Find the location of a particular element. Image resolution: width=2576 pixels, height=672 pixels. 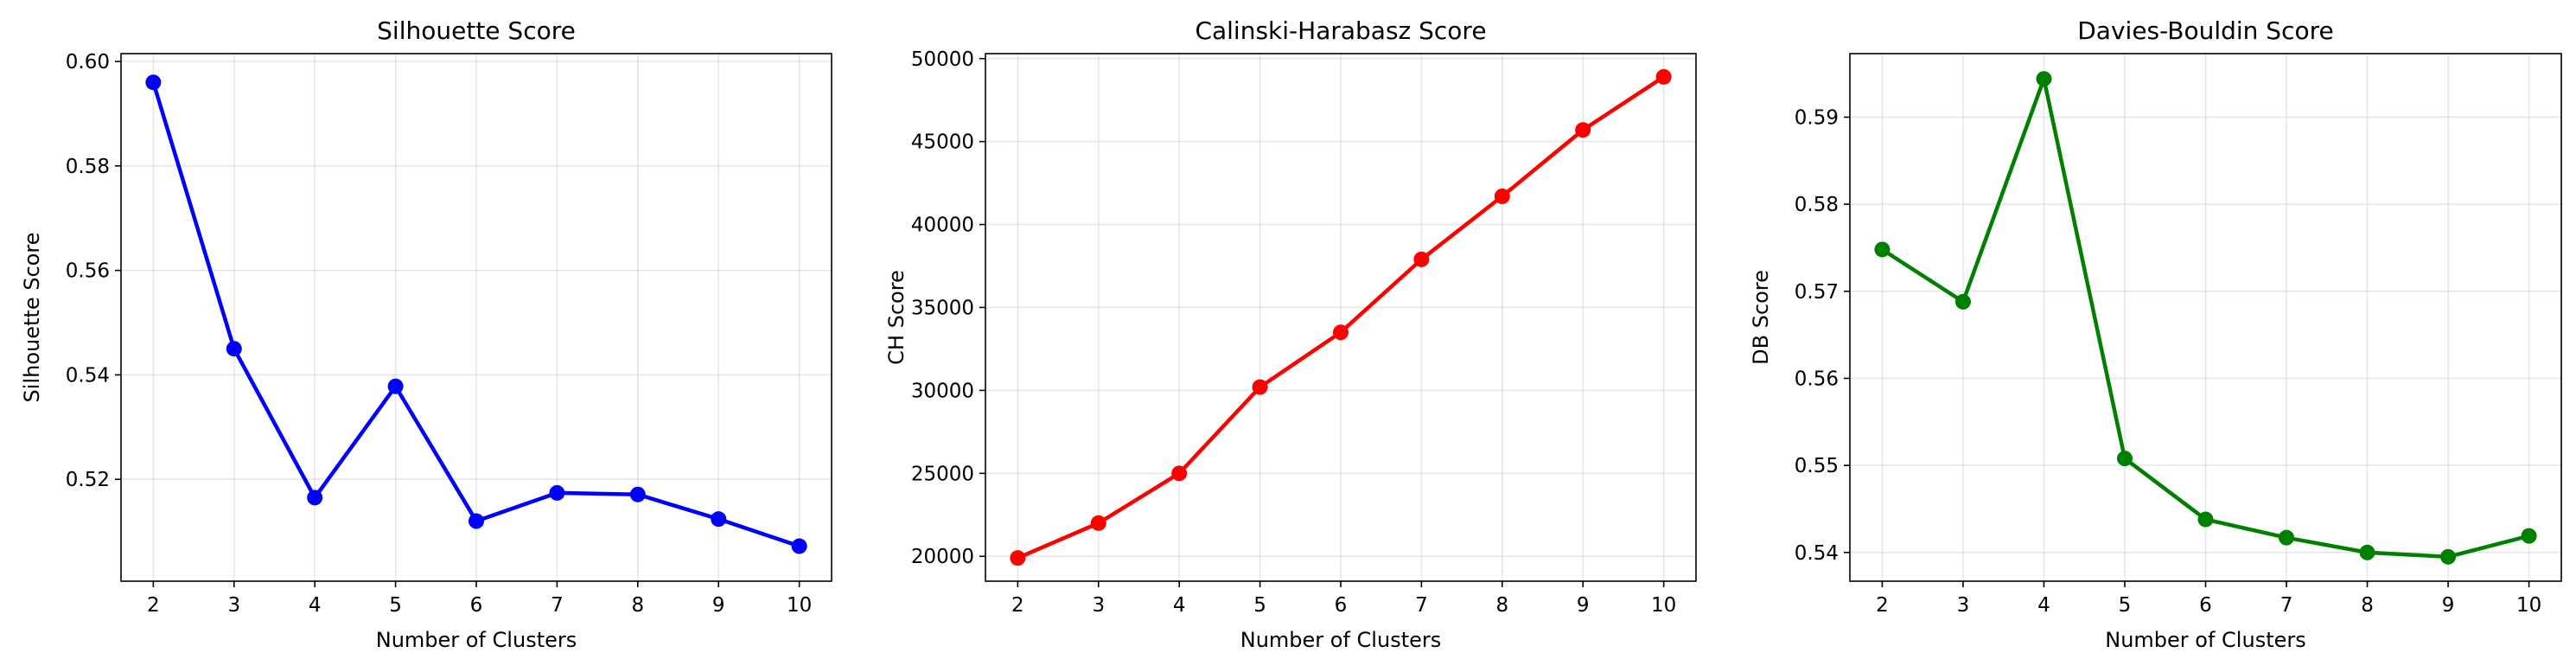

y-tick-label: 0.55 is located at coordinates (1817, 466).